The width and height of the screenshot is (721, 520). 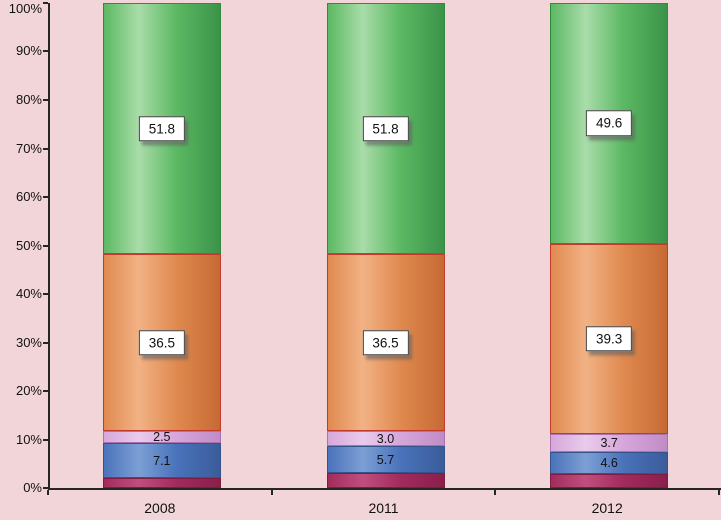 I want to click on segment-blue-2011: 5.7, so click(x=385, y=459).